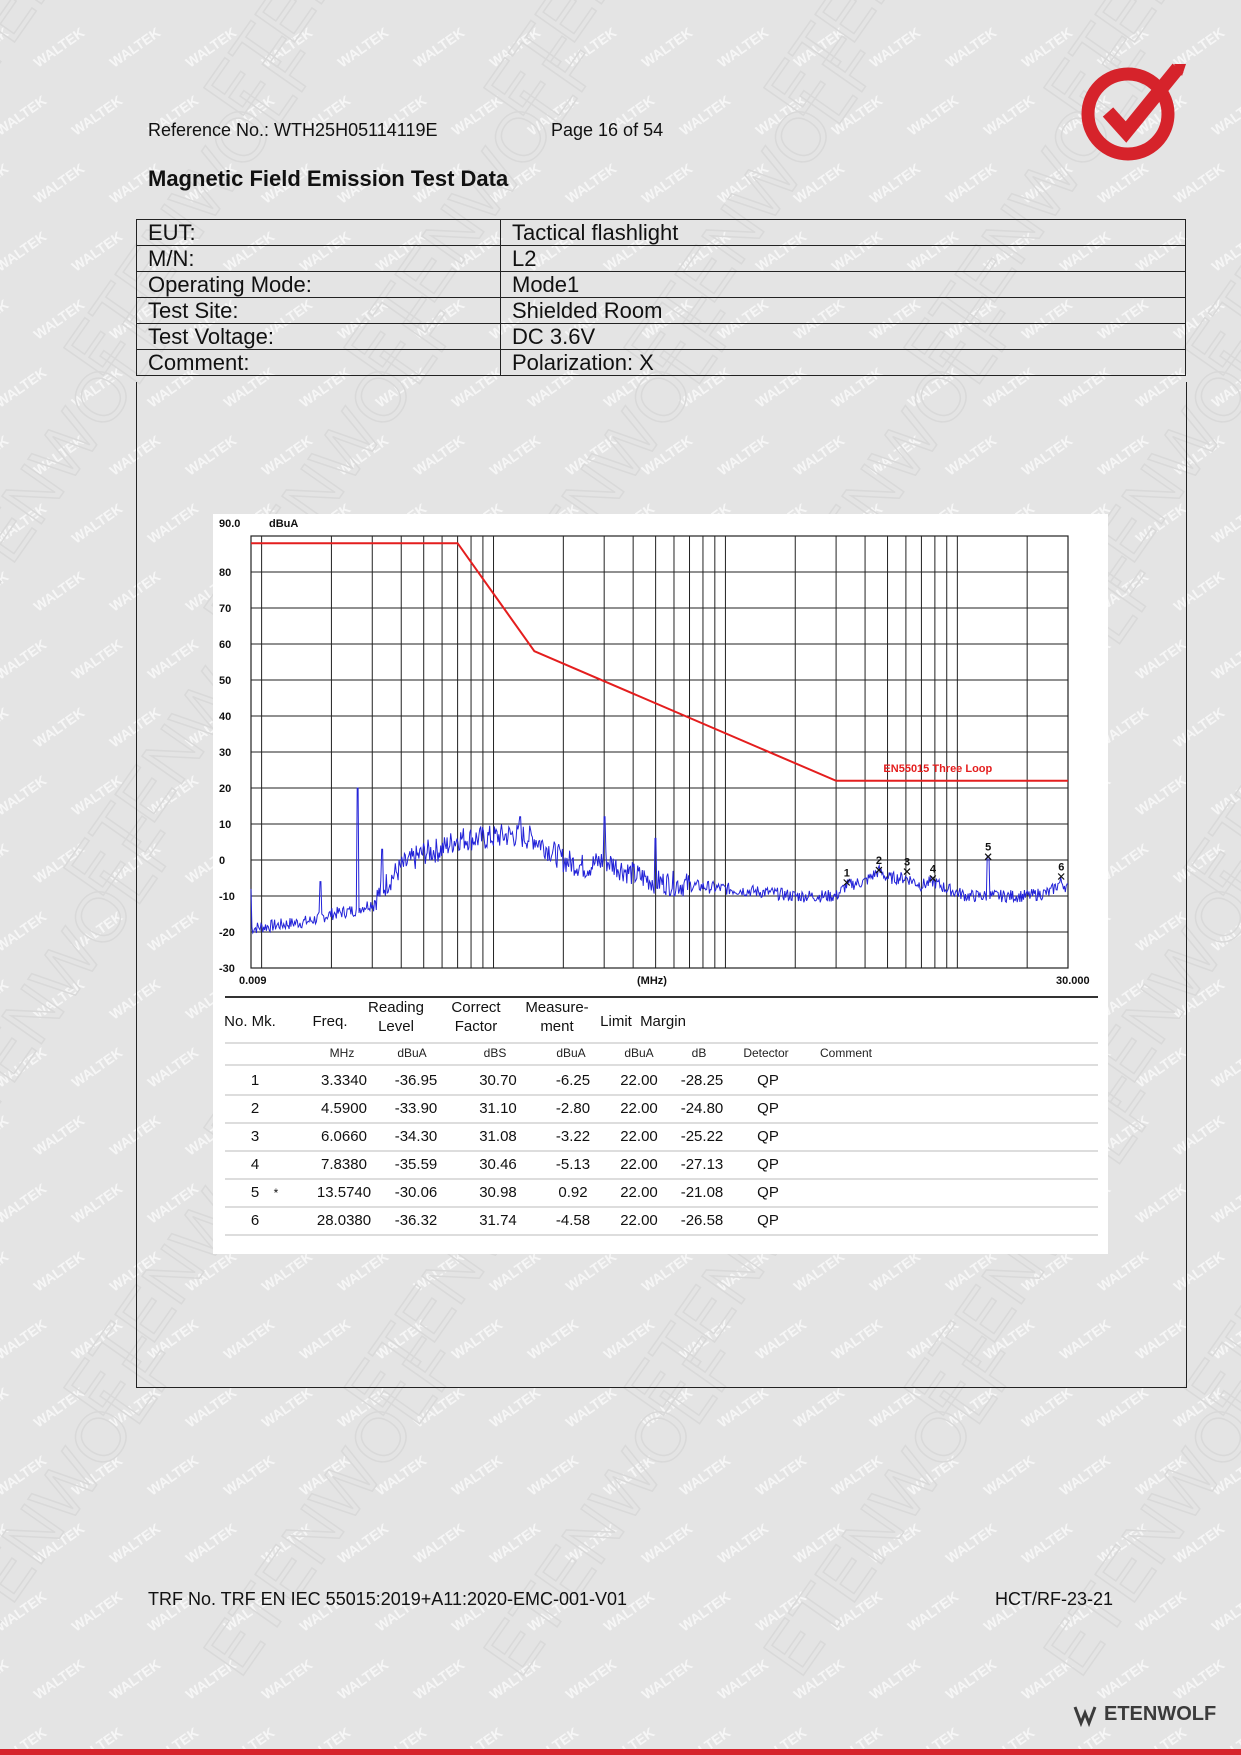  I want to click on y-tick-label: 30, so click(225, 753).